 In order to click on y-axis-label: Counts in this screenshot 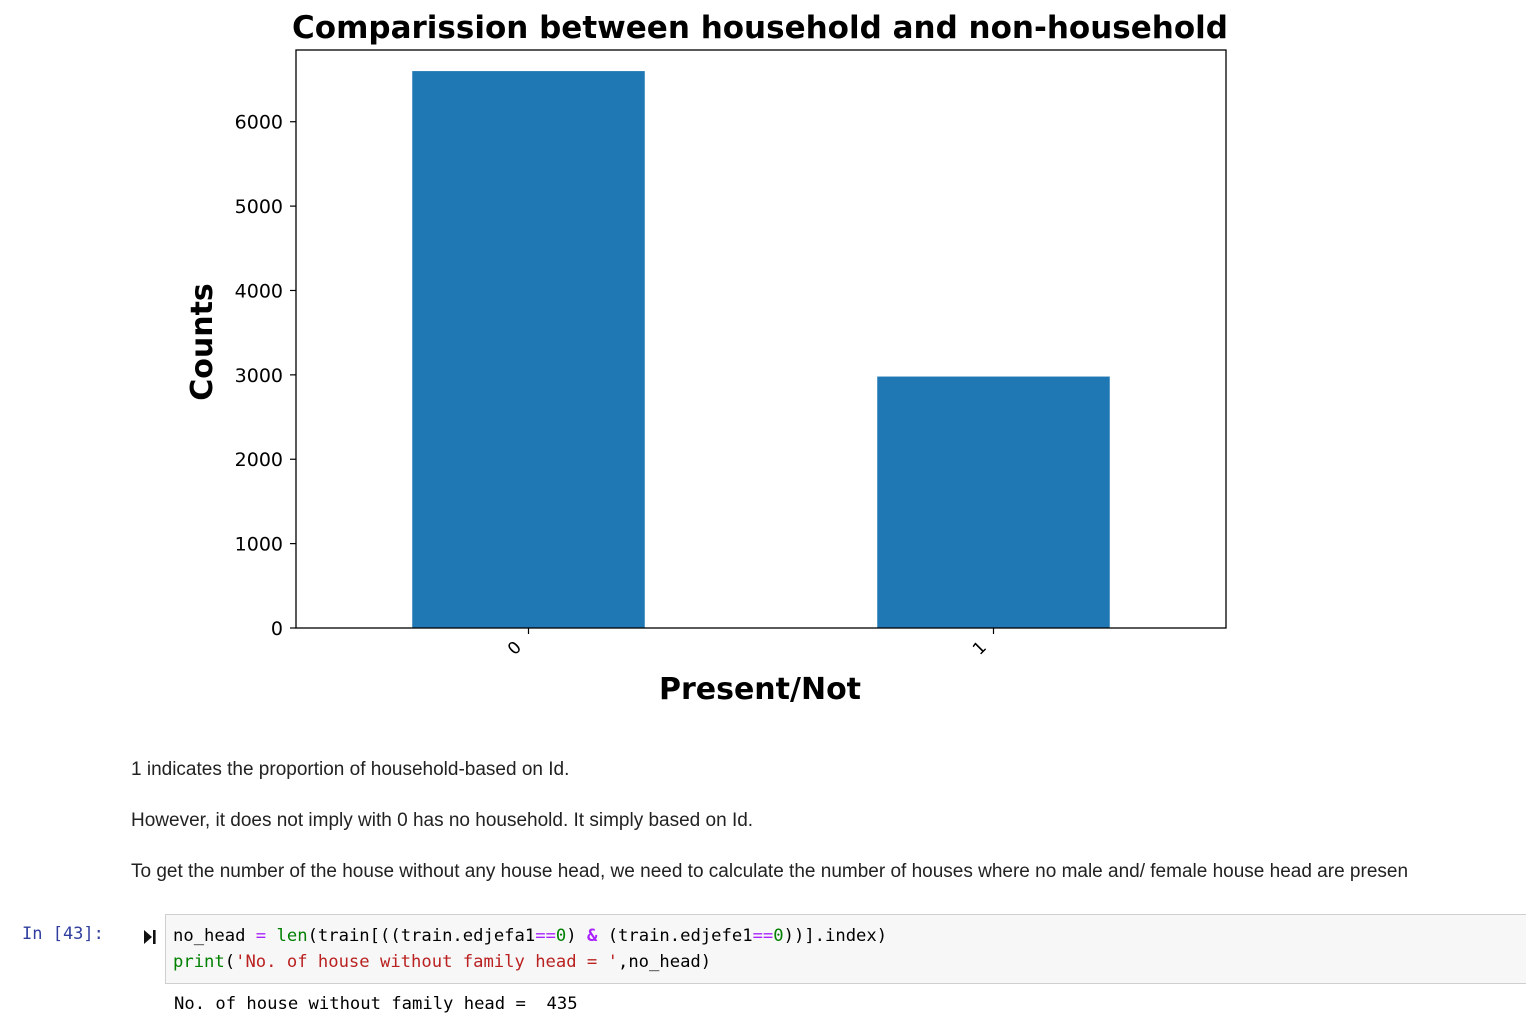, I will do `click(202, 342)`.